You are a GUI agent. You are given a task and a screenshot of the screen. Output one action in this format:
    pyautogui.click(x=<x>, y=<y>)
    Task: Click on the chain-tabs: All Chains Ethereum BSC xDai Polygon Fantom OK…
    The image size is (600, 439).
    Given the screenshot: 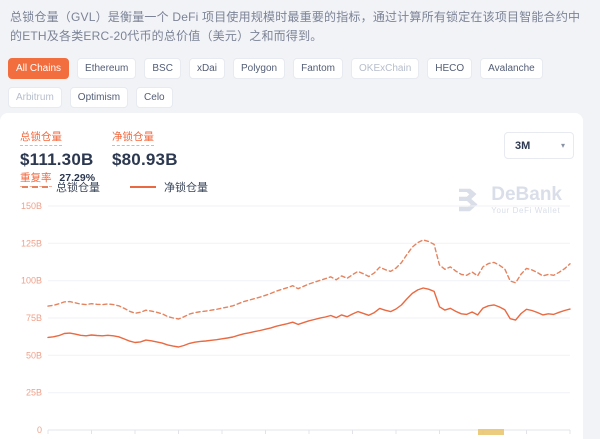 What is the action you would take?
    pyautogui.click(x=293, y=87)
    